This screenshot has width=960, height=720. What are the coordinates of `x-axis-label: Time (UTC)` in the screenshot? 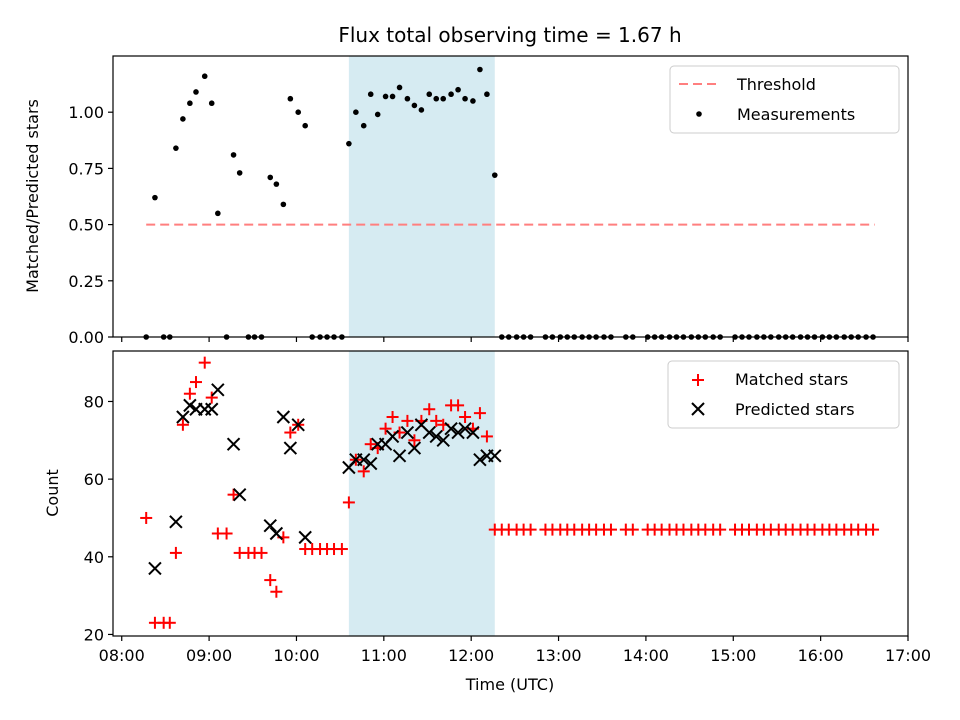 It's located at (509, 684).